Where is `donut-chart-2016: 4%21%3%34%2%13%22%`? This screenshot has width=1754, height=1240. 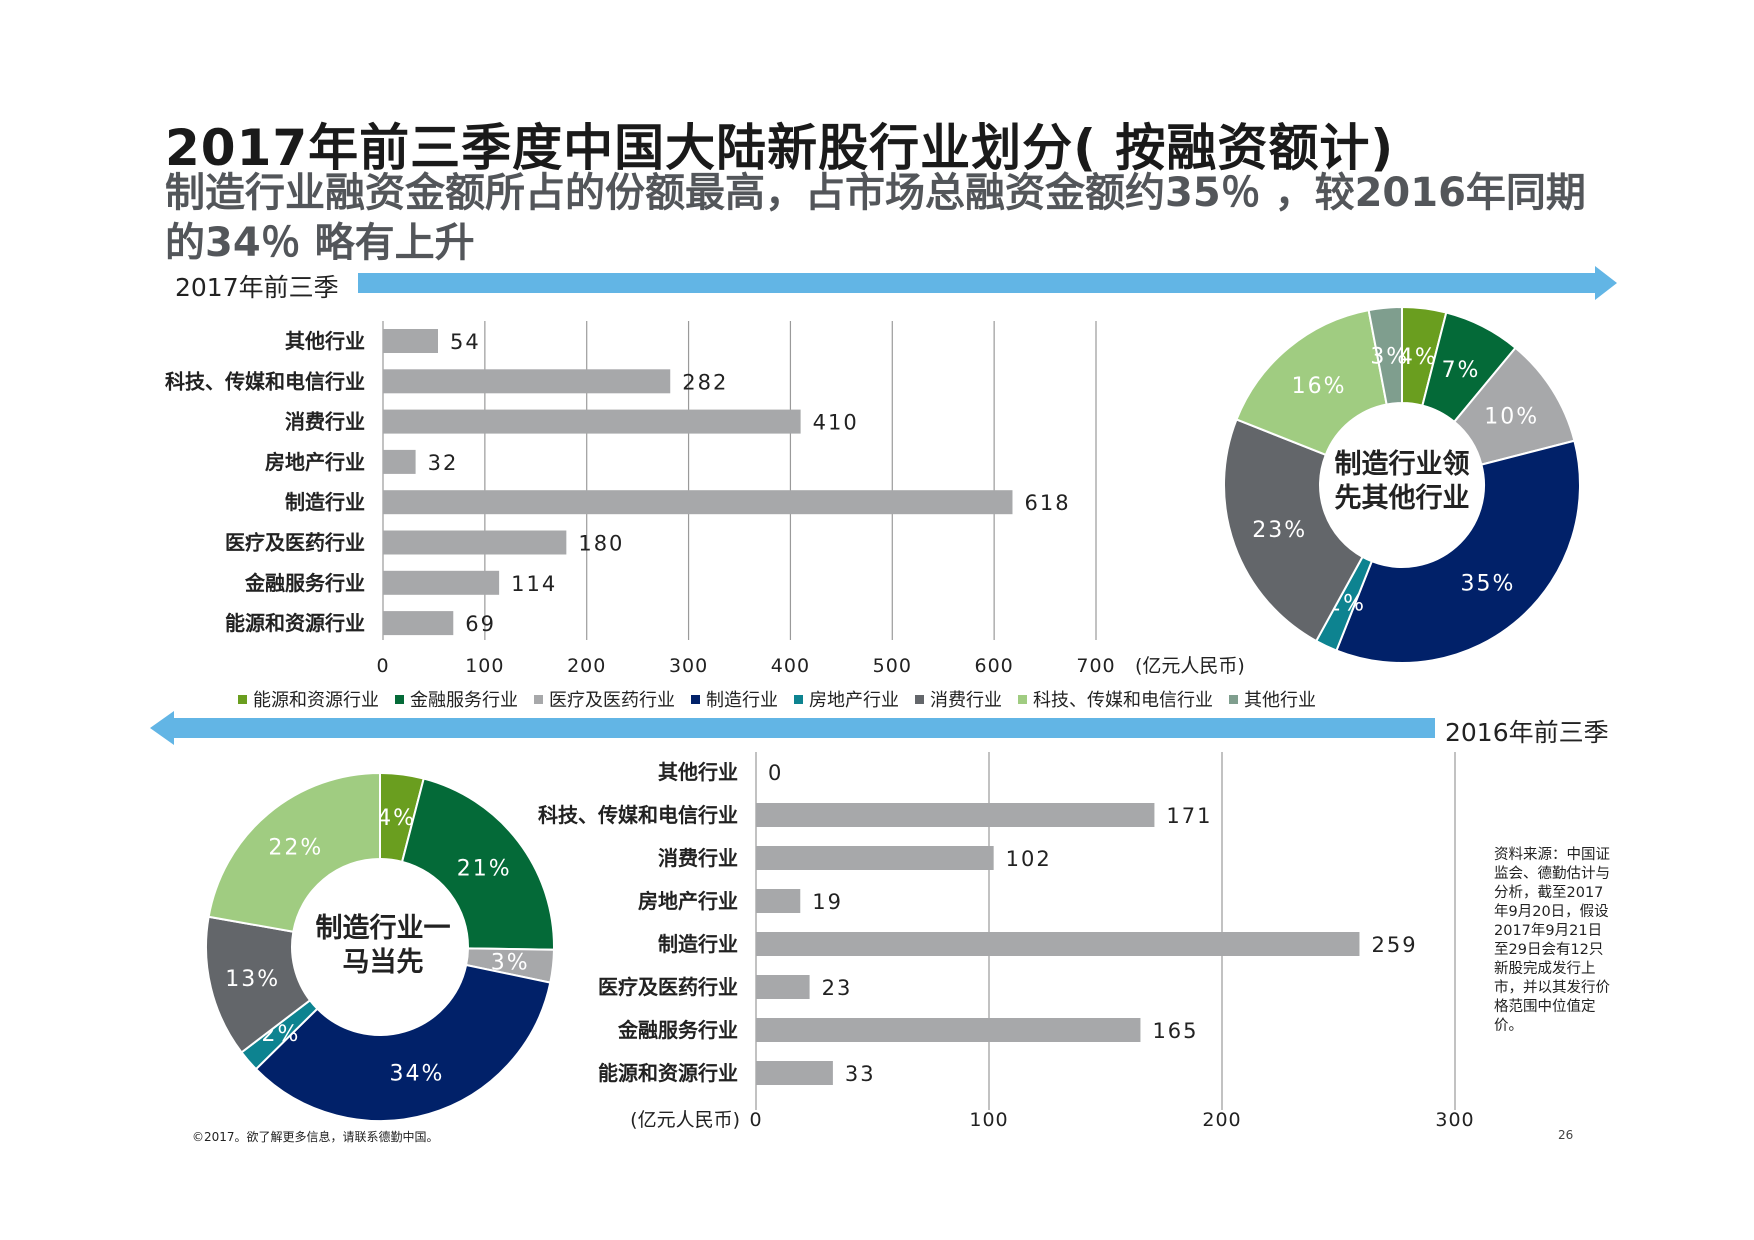
donut-chart-2016: 4%21%3%34%2%13%22% is located at coordinates (379, 946).